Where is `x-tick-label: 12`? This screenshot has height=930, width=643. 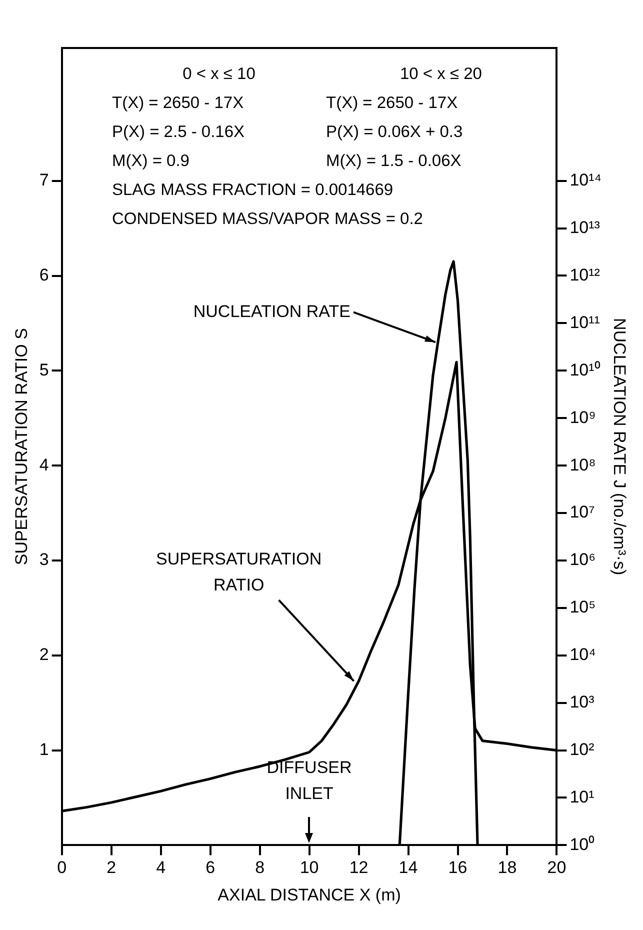
x-tick-label: 12 is located at coordinates (358, 868).